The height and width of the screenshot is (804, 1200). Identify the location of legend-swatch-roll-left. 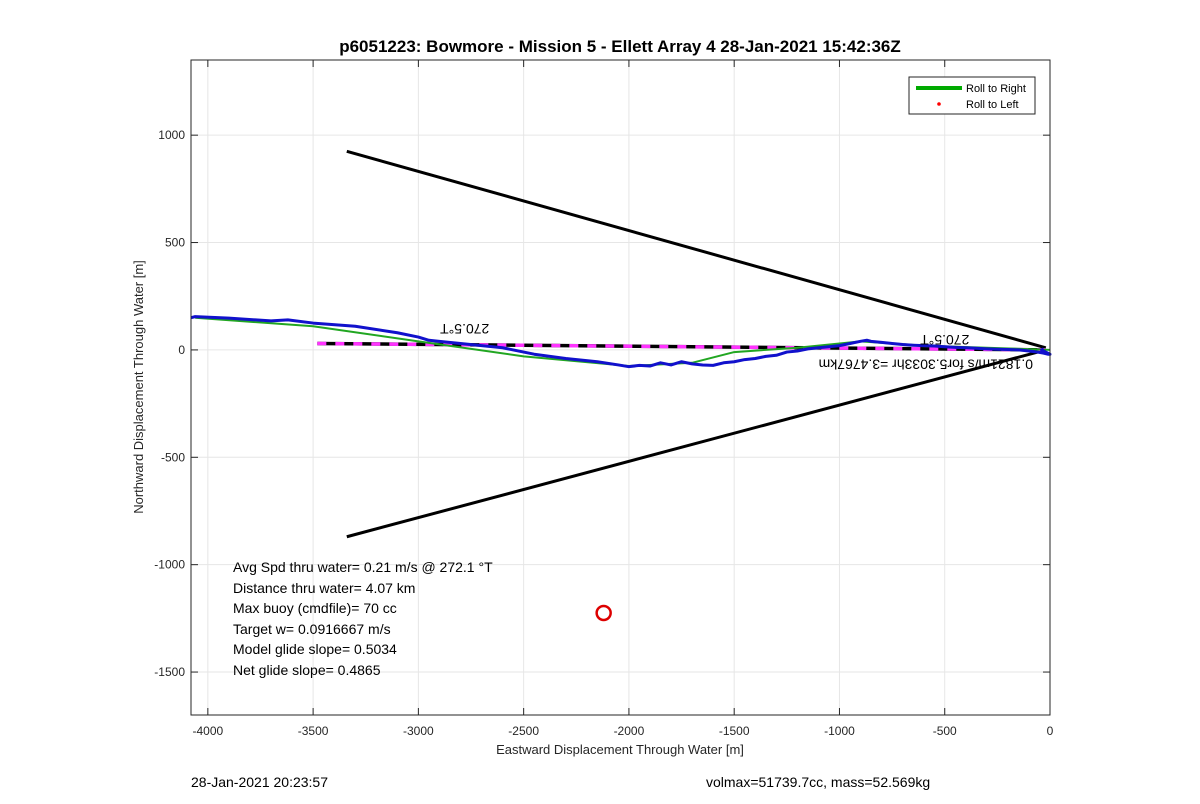
(939, 104).